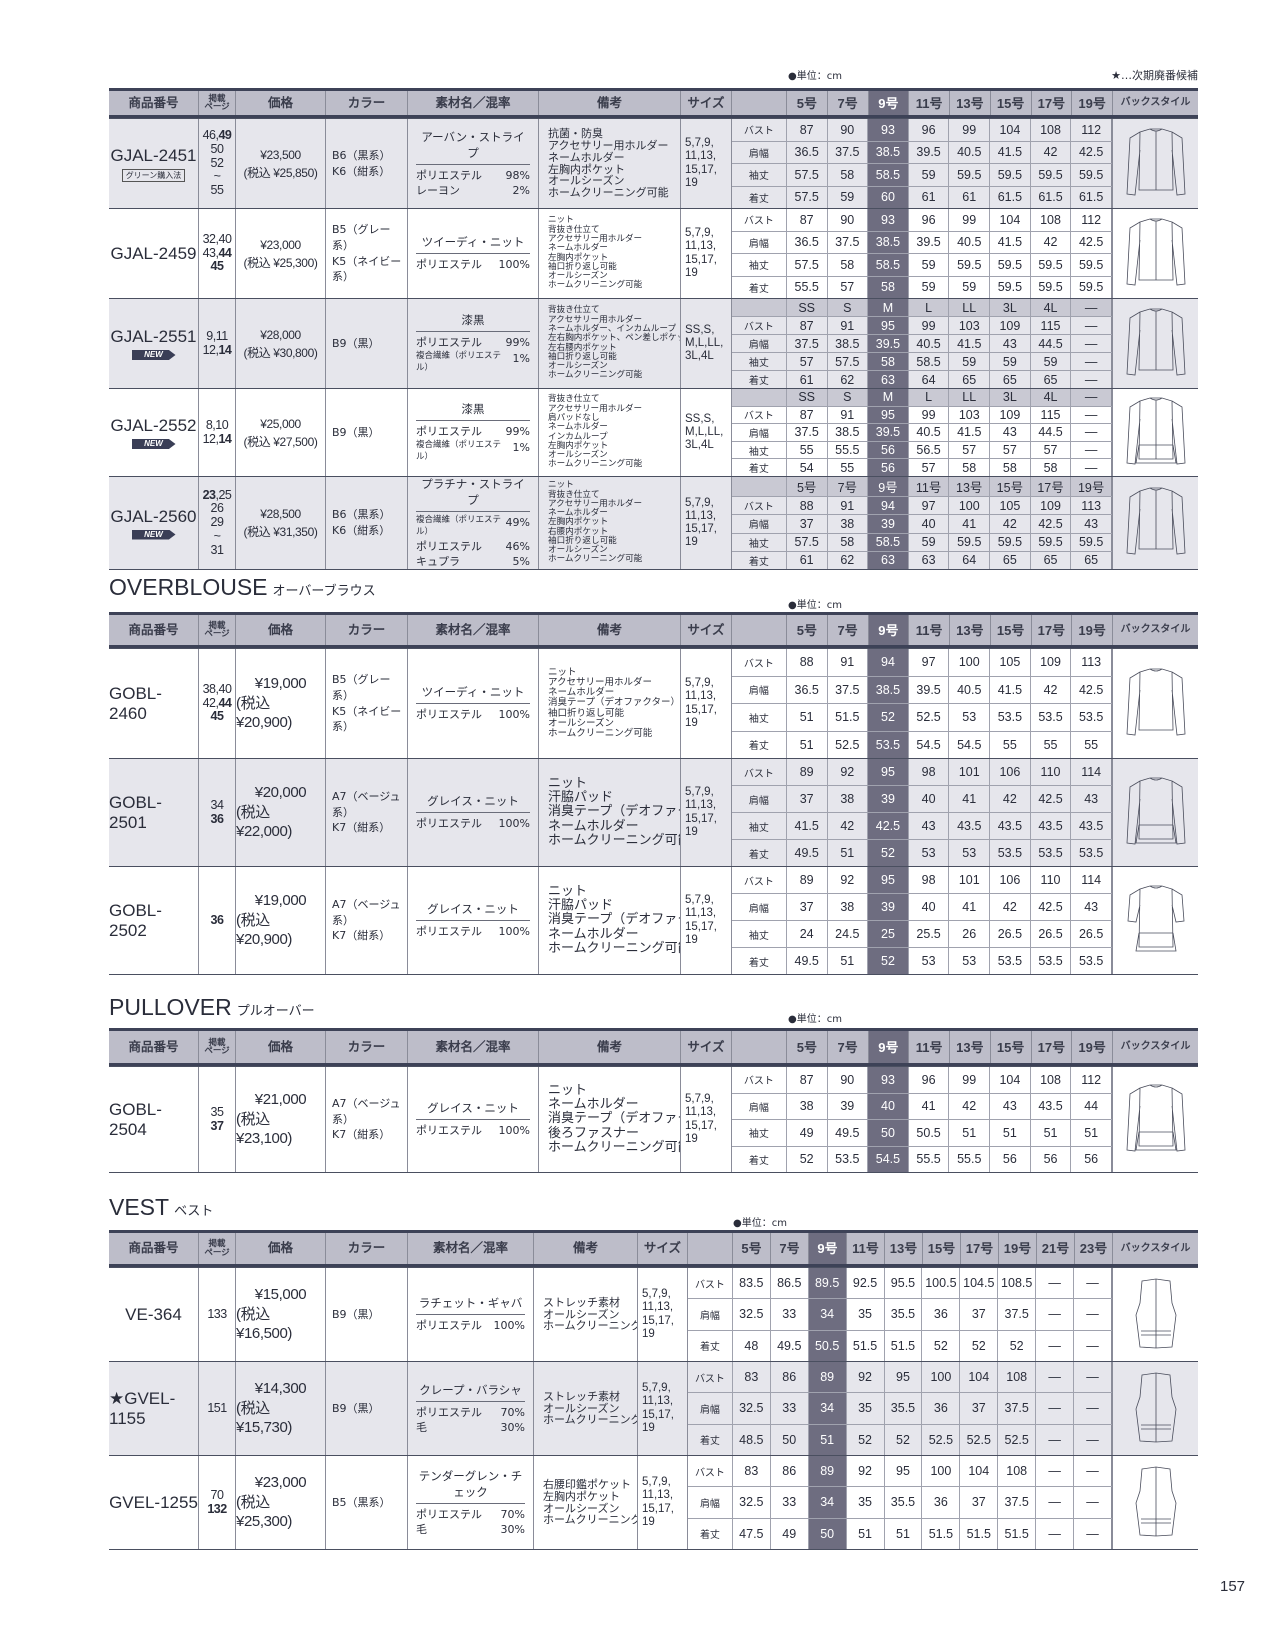 The width and height of the screenshot is (1280, 1634). I want to click on product-code-cell: GJAL-2560 NEW, so click(154, 523).